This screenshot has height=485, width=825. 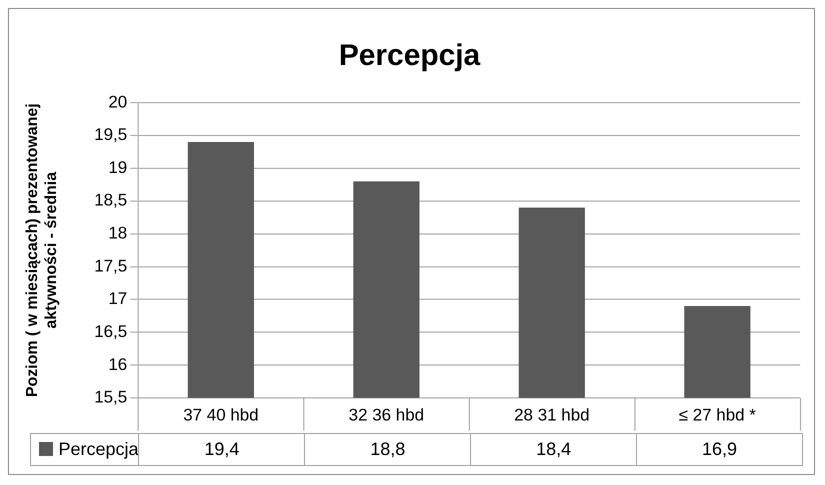 What do you see at coordinates (118, 233) in the screenshot?
I see `y-tick-label: 18` at bounding box center [118, 233].